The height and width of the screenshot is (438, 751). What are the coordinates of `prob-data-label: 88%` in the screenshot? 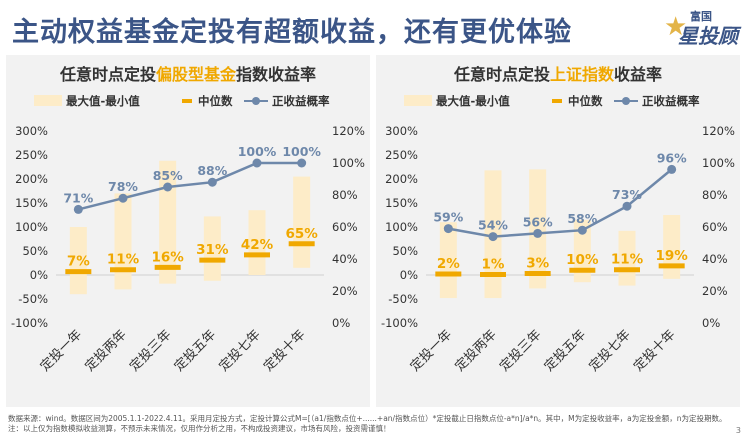 It's located at (212, 170).